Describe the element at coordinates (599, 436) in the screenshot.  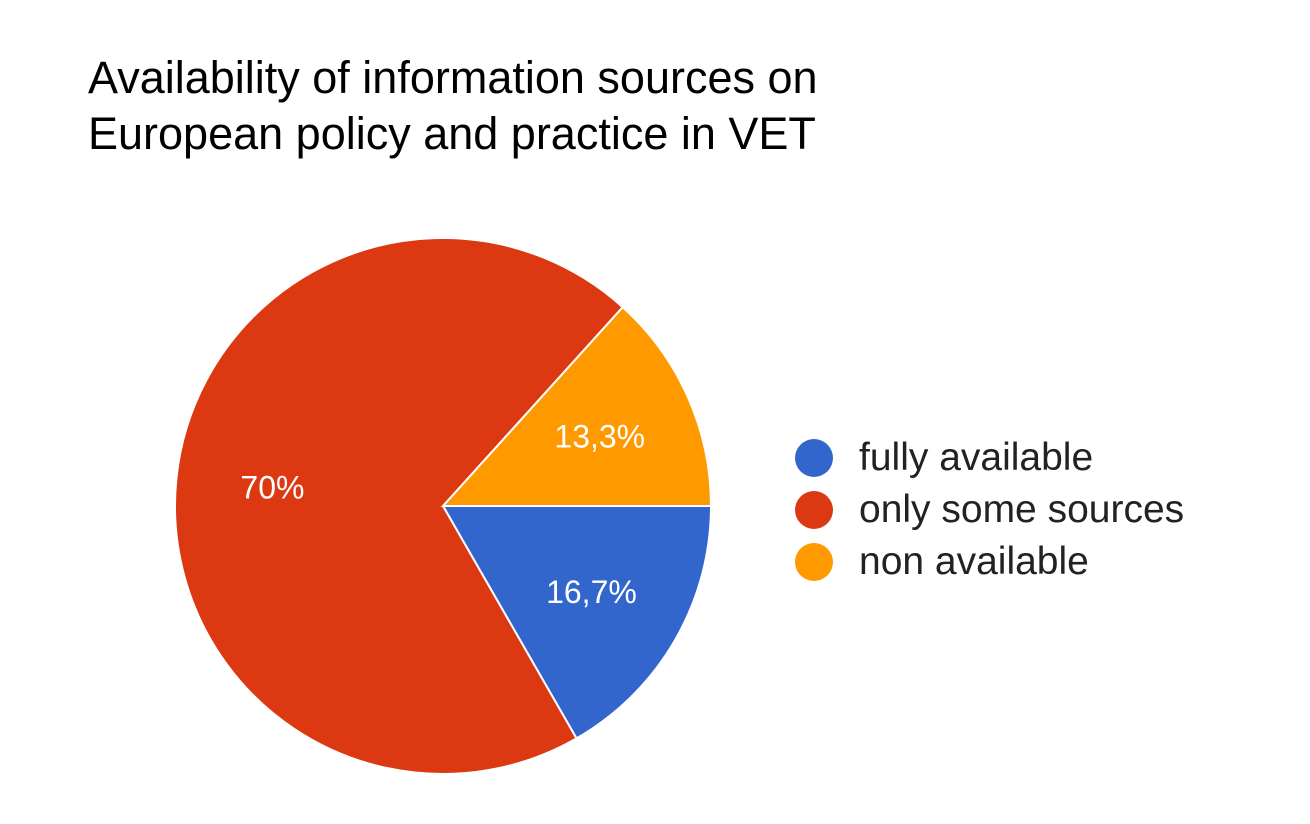
I see `slice-label-non-available: 13,3%` at that location.